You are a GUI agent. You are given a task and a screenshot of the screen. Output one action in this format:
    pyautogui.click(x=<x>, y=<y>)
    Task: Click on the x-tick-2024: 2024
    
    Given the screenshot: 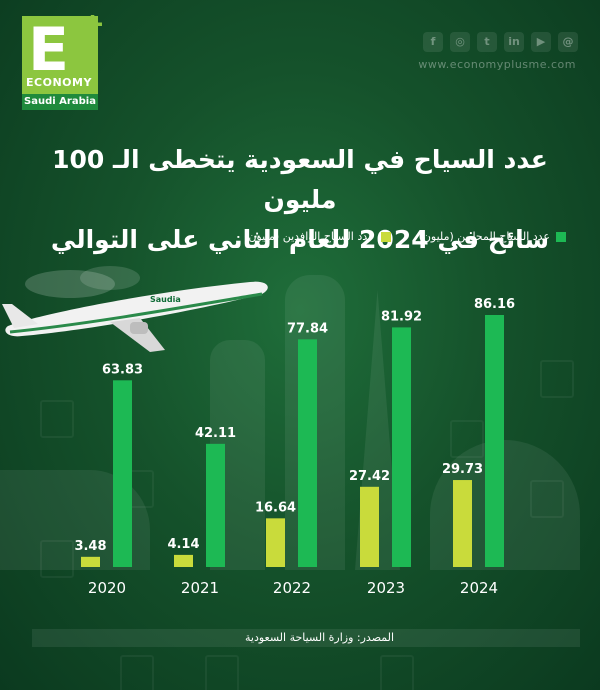 What is the action you would take?
    pyautogui.click(x=479, y=588)
    